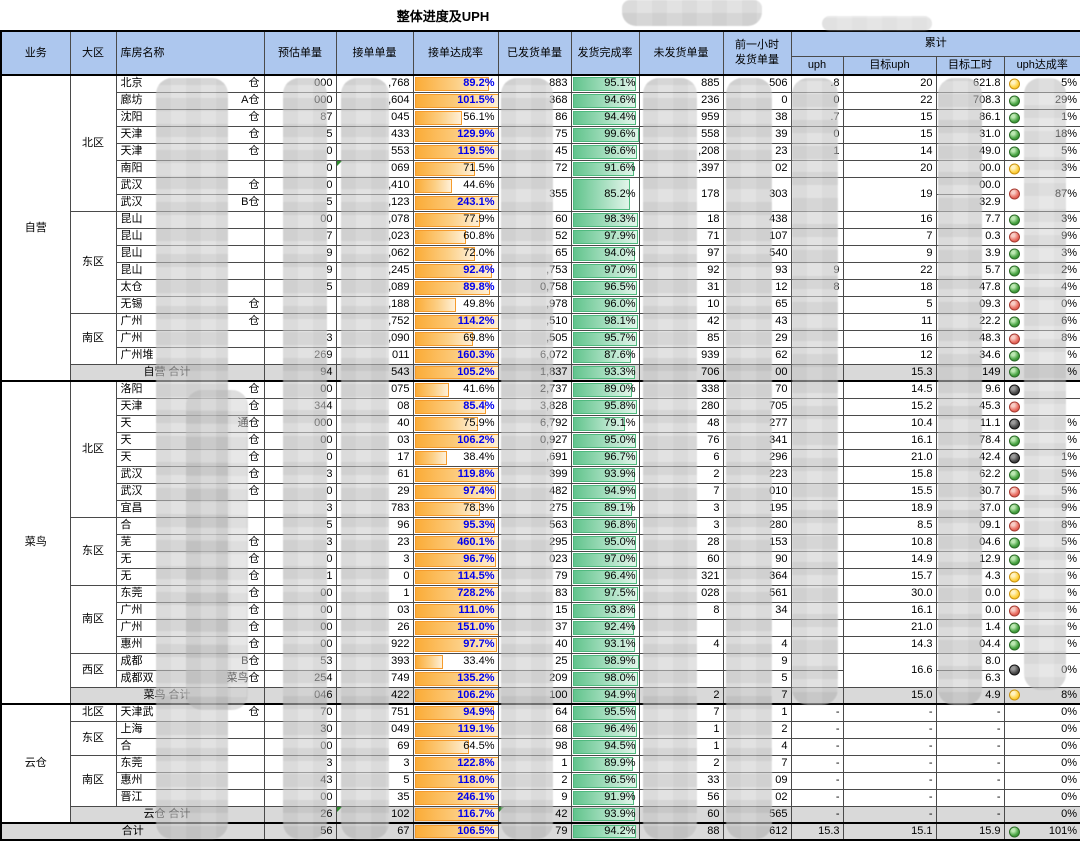  What do you see at coordinates (455, 151) in the screenshot?
I see `cell-recv-rate: 119.5%` at bounding box center [455, 151].